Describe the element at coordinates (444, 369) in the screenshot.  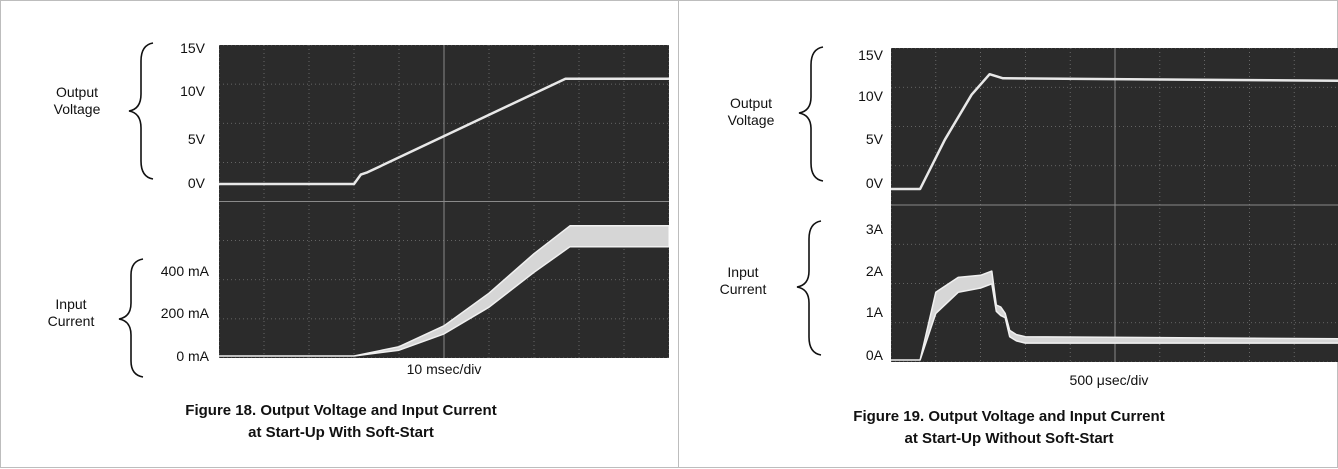
I see `fig18-x-scale-label: 10 msec/div` at that location.